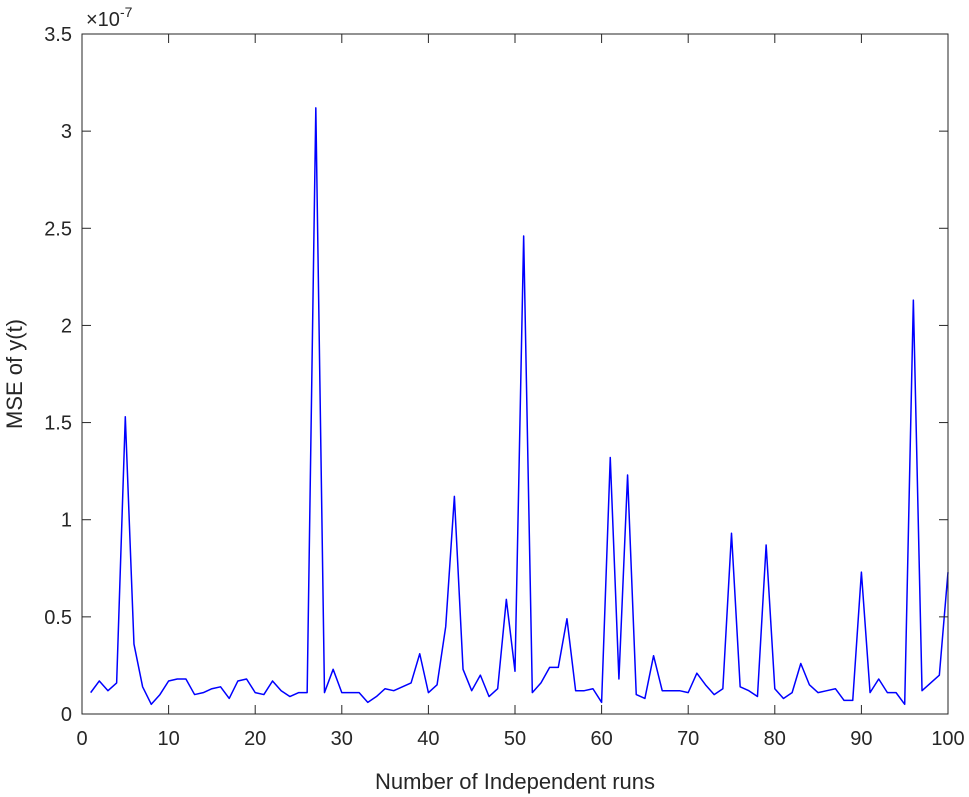 The image size is (969, 797). Describe the element at coordinates (688, 739) in the screenshot. I see `x-tick-label: 70` at that location.